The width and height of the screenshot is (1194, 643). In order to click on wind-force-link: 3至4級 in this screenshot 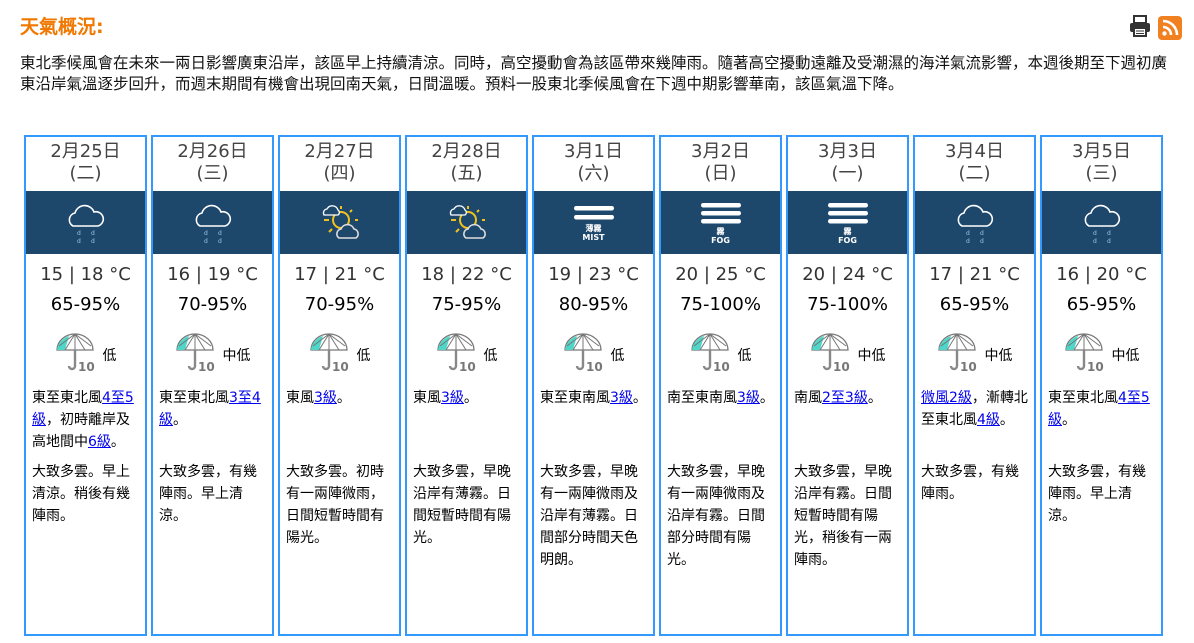, I will do `click(210, 409)`.